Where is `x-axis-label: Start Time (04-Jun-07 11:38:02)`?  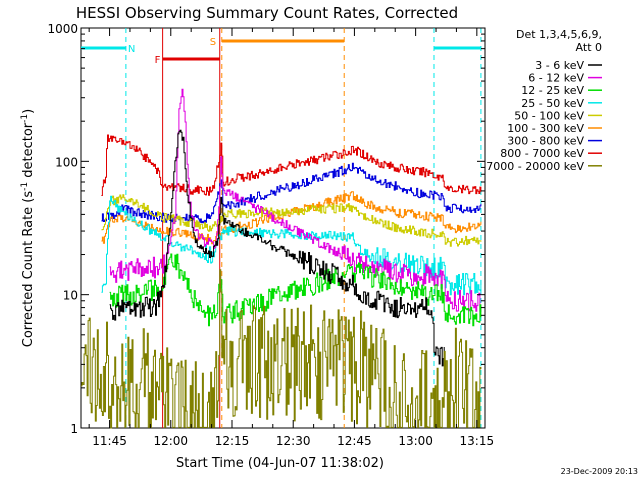 x-axis-label: Start Time (04-Jun-07 11:38:02) is located at coordinates (280, 463).